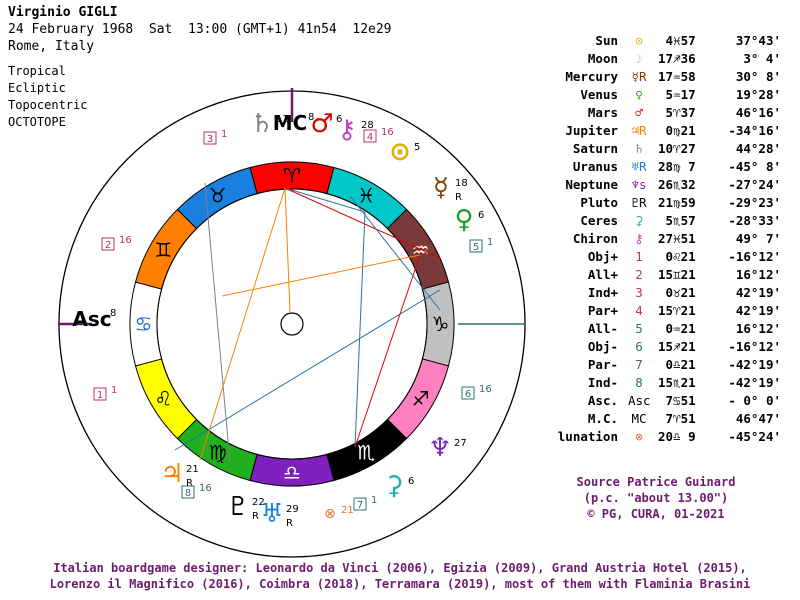 This screenshot has height=600, width=800. I want to click on planet-latitude: 46°47', so click(758, 418).